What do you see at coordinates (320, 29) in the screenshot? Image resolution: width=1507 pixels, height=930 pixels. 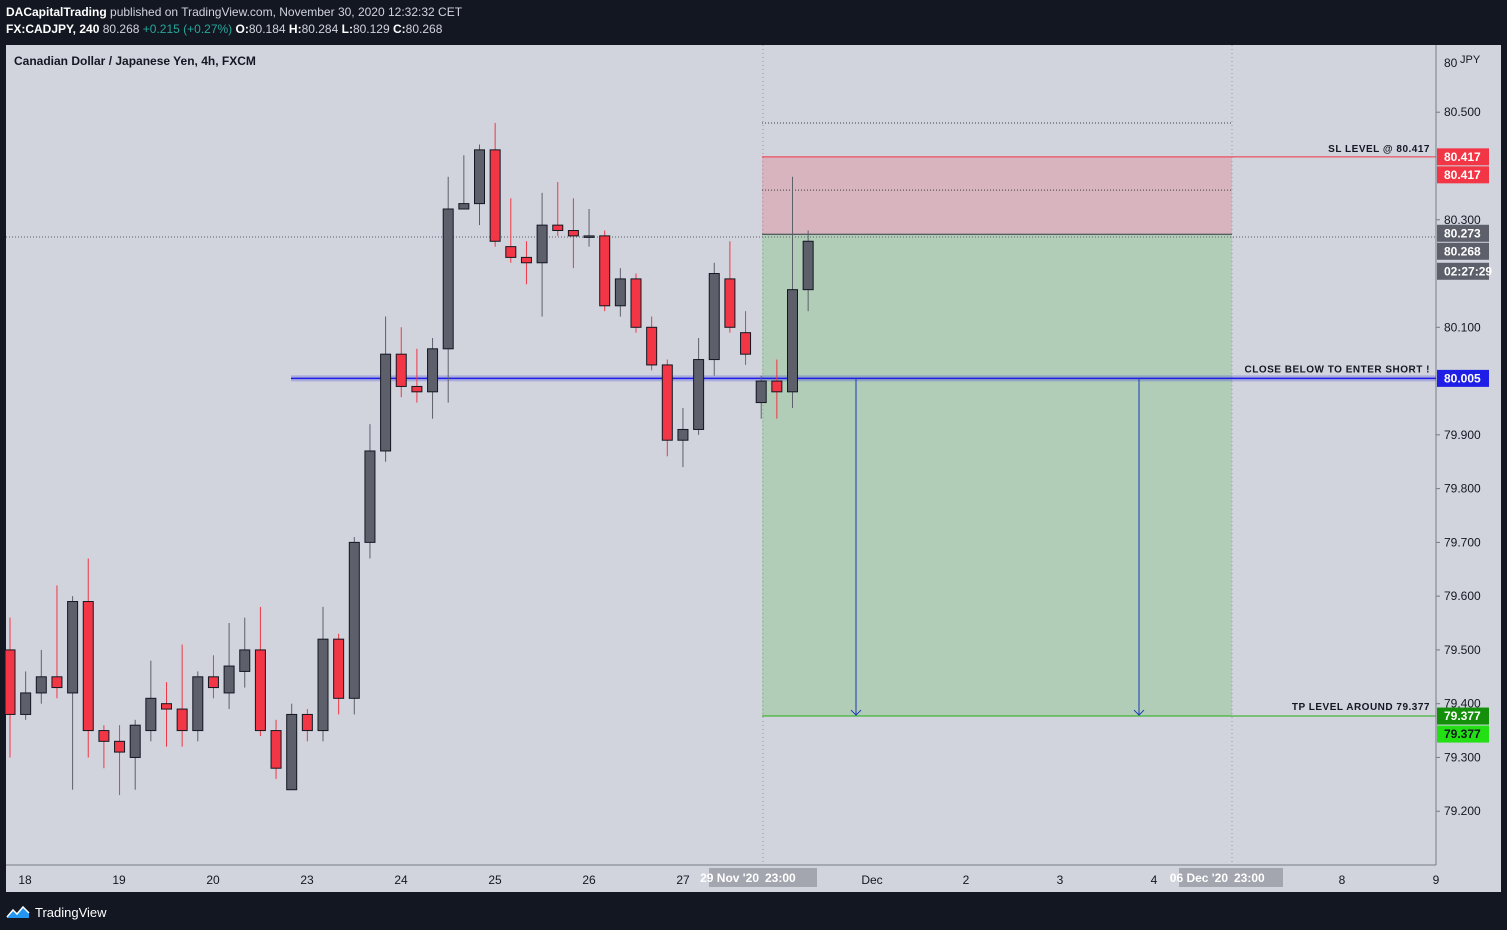 I see `high-value: 80.284` at bounding box center [320, 29].